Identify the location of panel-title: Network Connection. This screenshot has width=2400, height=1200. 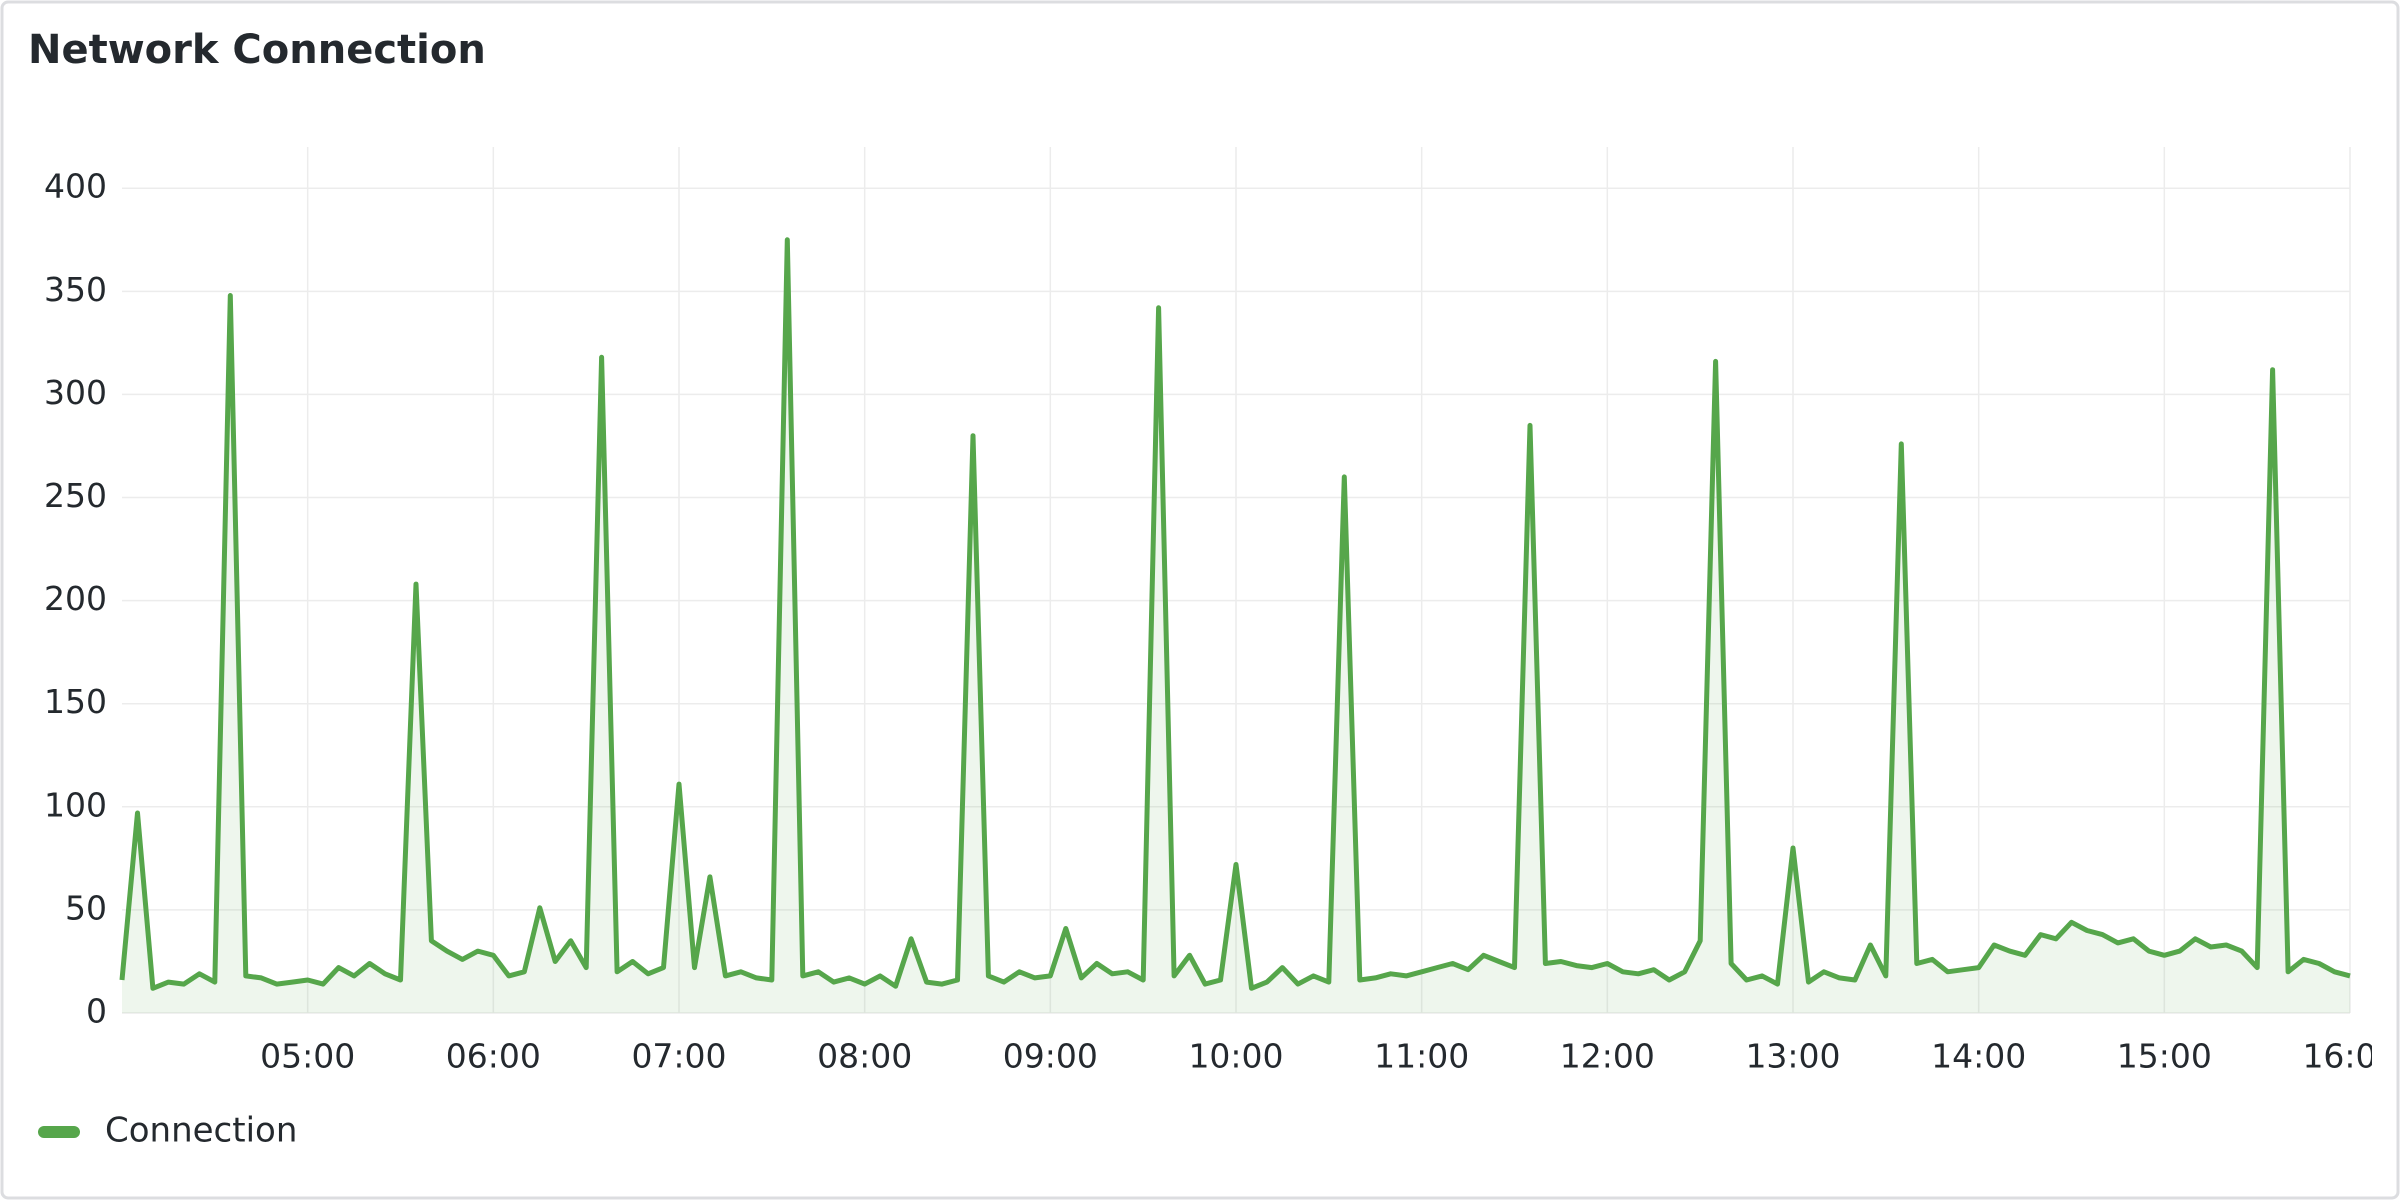
(257, 50).